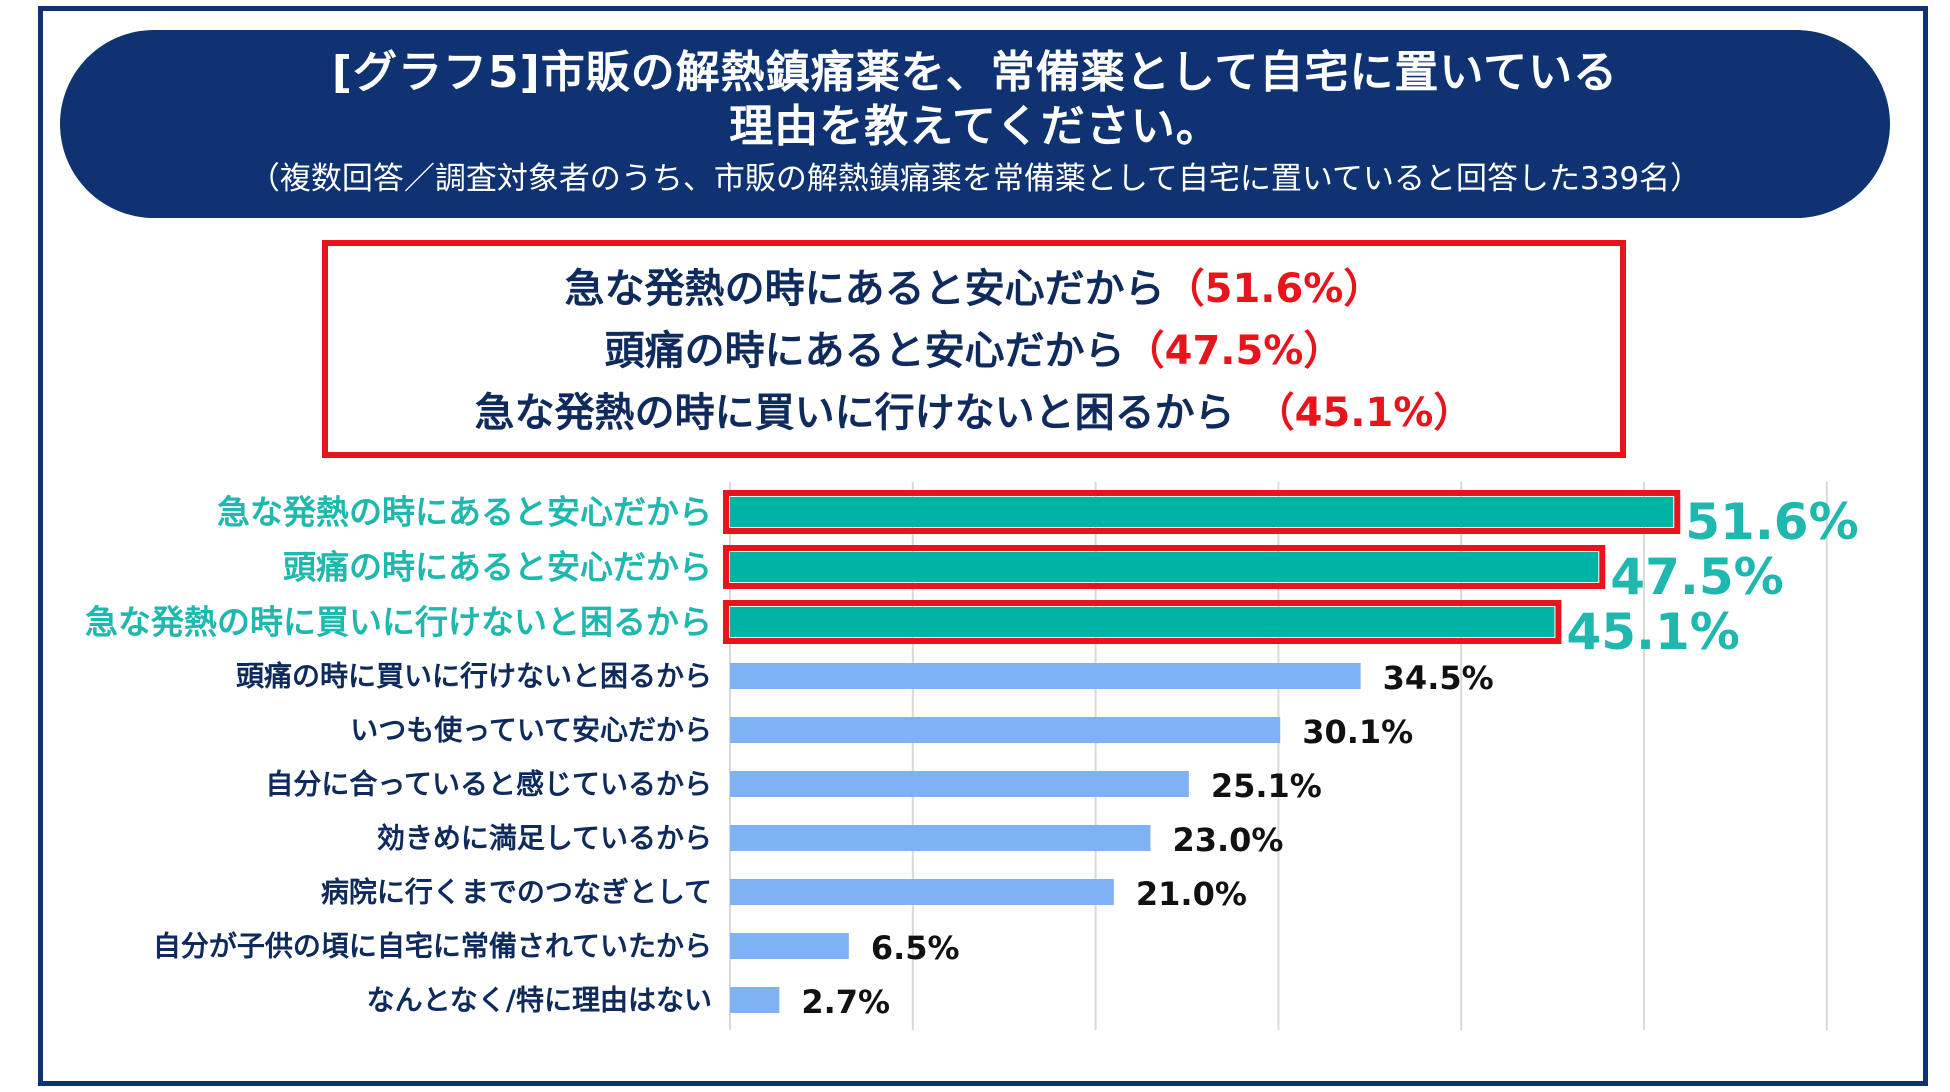  What do you see at coordinates (544, 838) in the screenshot?
I see `category-label-7: 効きめに満足しているから` at bounding box center [544, 838].